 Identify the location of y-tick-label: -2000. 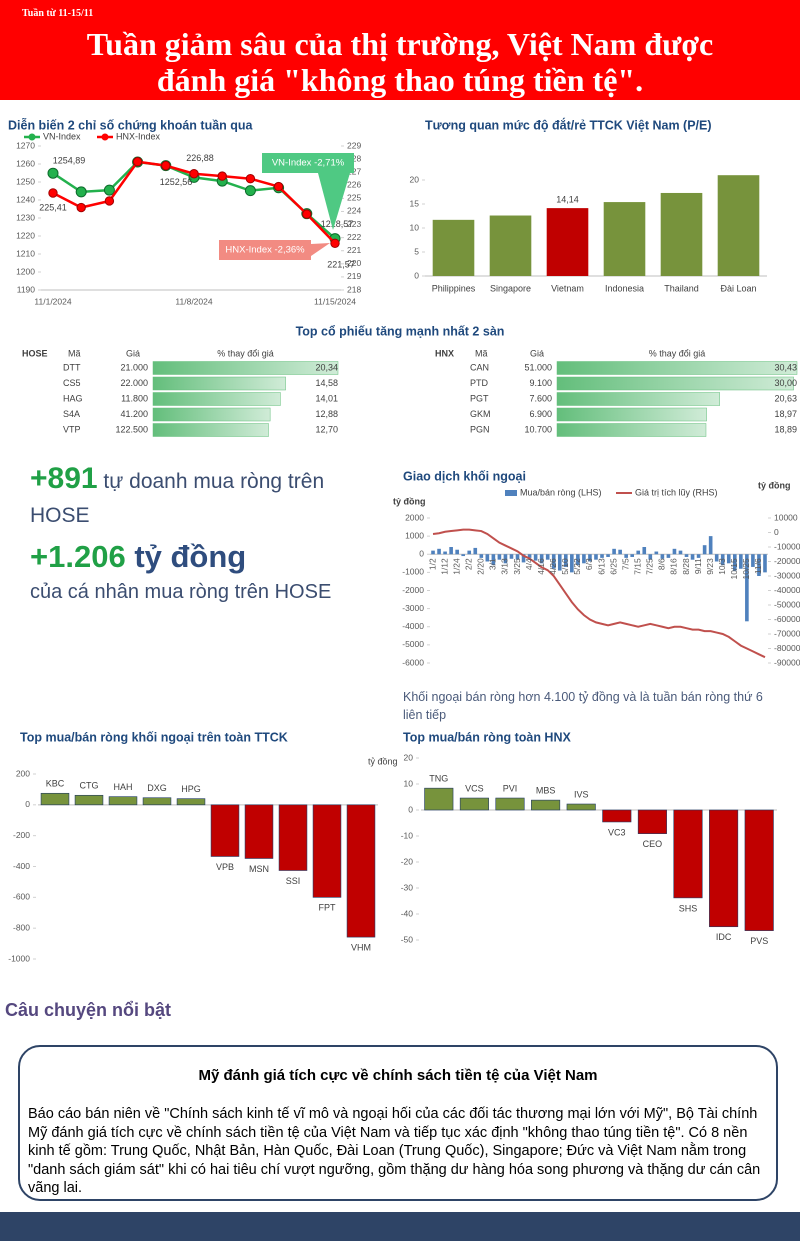
(413, 590).